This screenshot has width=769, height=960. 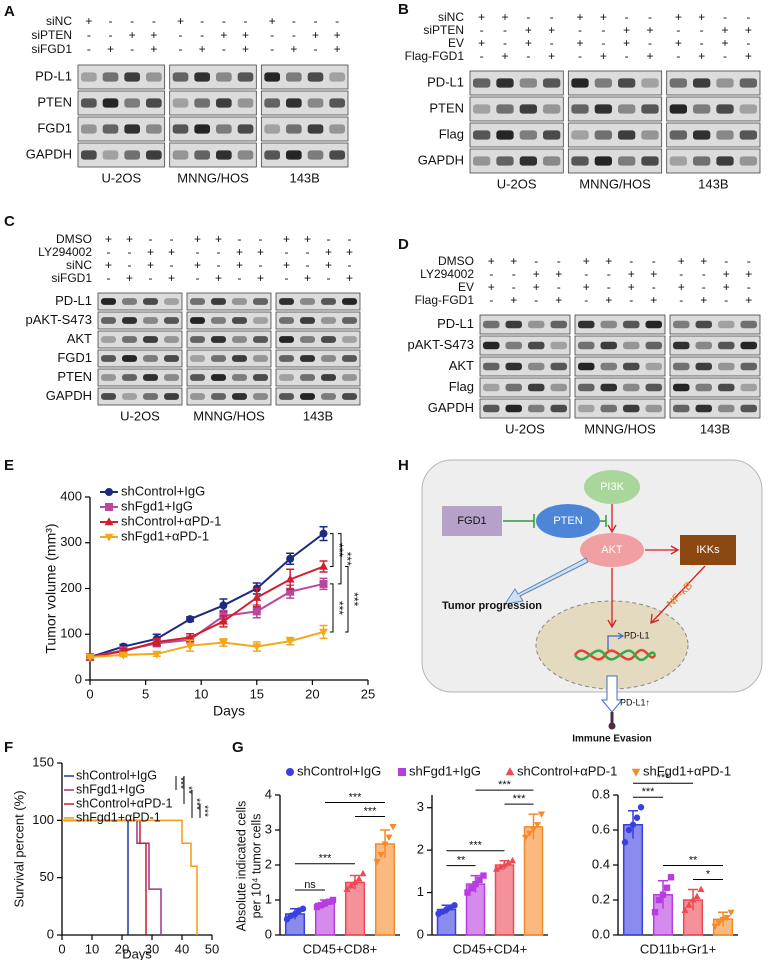 I want to click on x-axis-title: Days, so click(x=229, y=711).